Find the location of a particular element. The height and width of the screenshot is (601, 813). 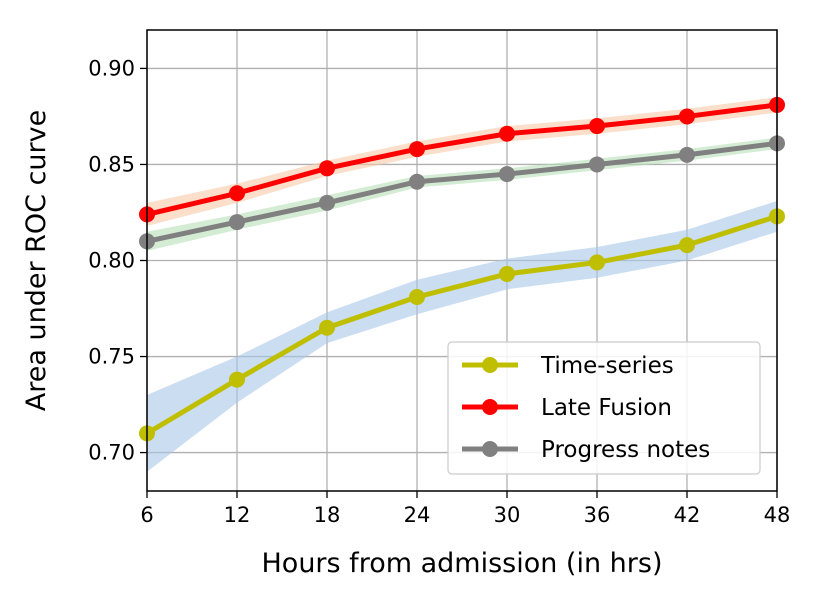

x-tick-label: 6 is located at coordinates (146, 515).